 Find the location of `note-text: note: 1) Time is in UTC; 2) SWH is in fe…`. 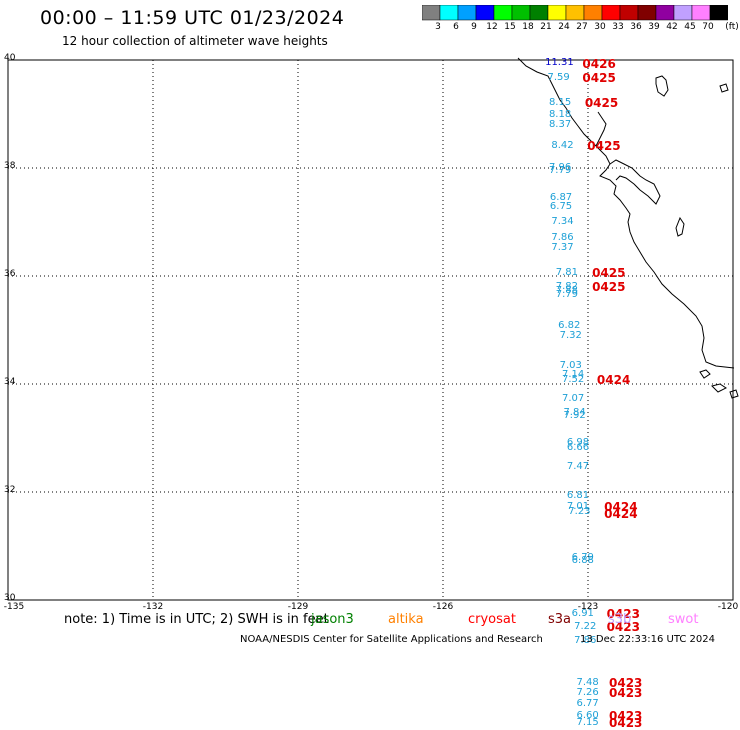

note-text: note: 1) Time is in UTC; 2) SWH is in fe… is located at coordinates (196, 619).